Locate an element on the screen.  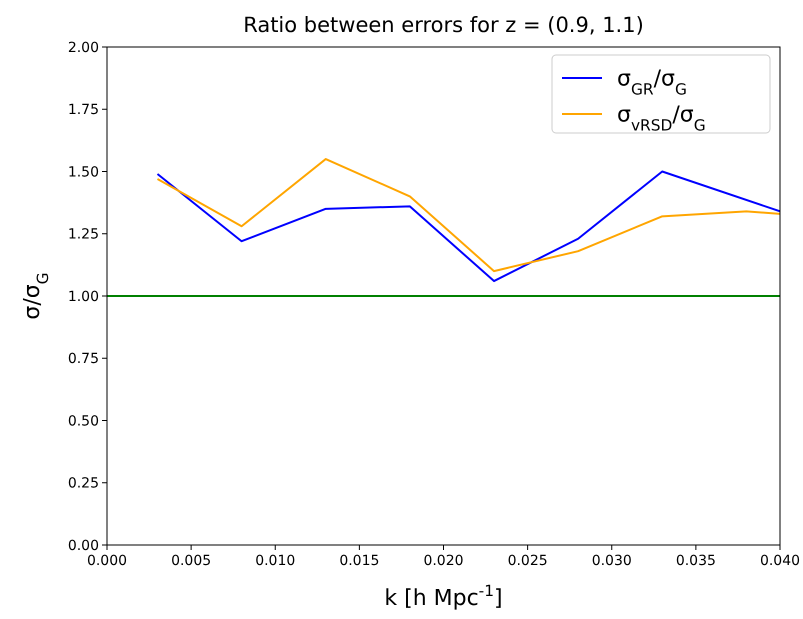
x-tick-label: 0.015 is located at coordinates (359, 561).